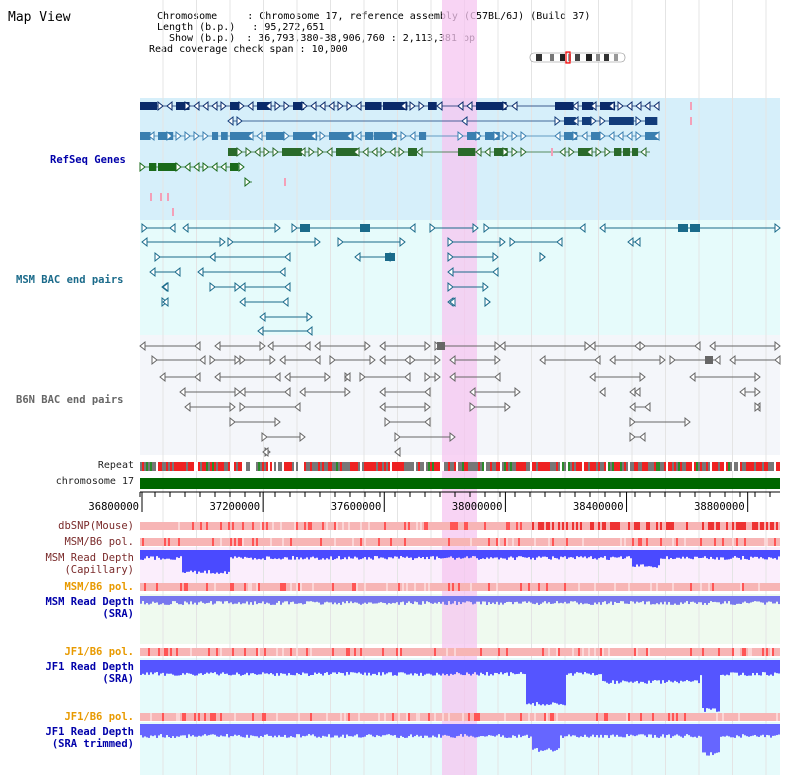  I want to click on selection-highlight, so click(459, 387).